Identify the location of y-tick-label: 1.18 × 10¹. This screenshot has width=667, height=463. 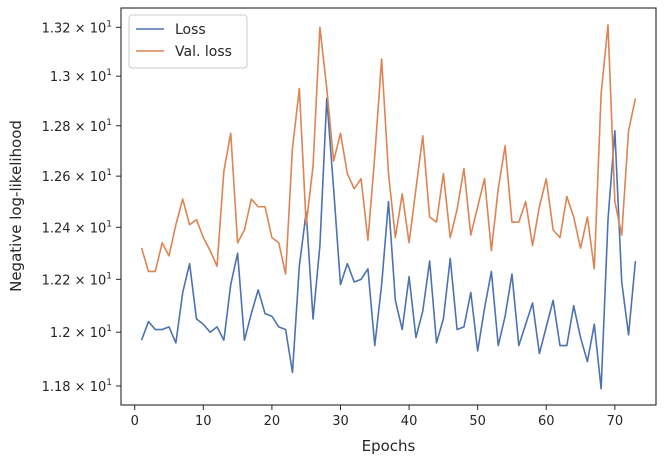
(77, 386).